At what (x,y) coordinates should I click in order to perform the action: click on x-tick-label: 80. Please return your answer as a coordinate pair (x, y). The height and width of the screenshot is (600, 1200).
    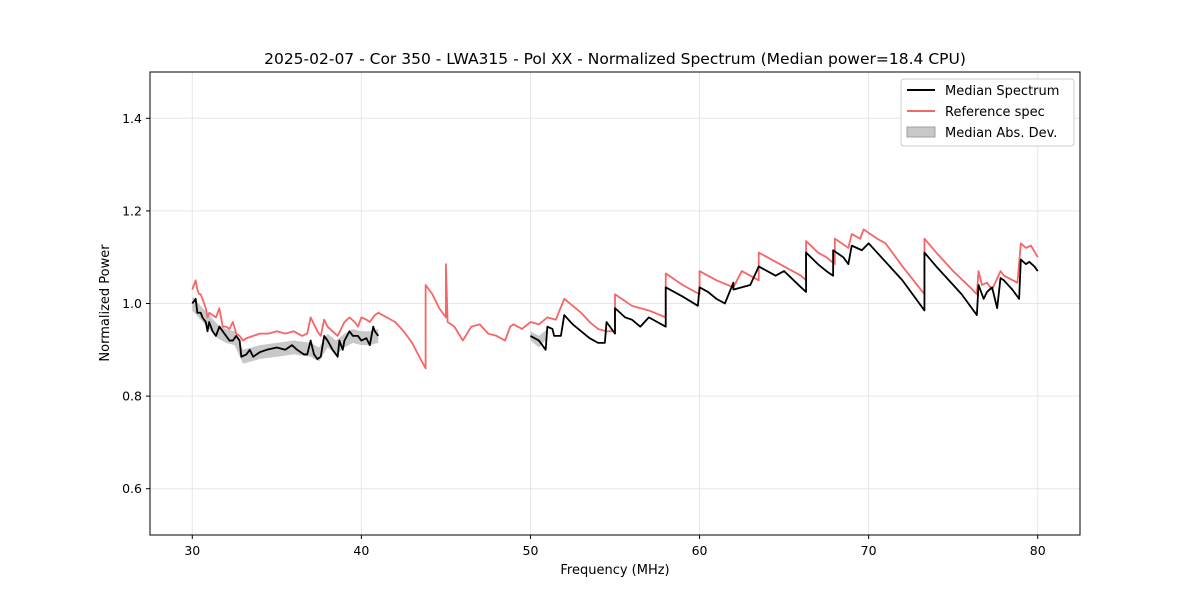
    Looking at the image, I should click on (1038, 550).